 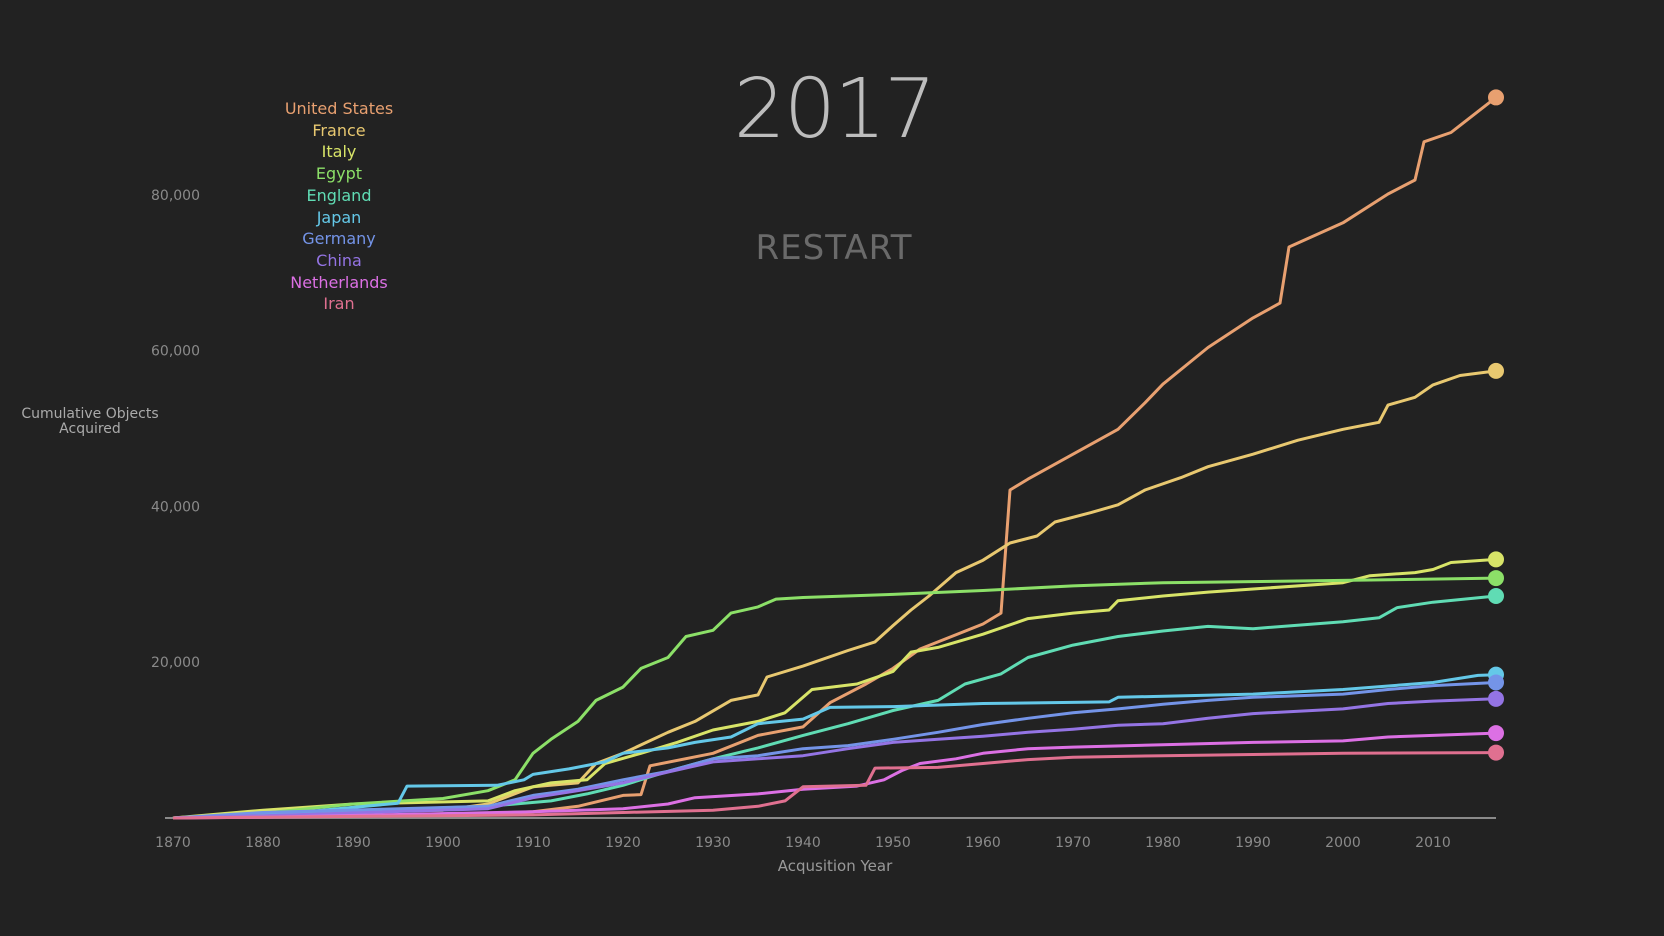 I want to click on x-tick-label: 1990, so click(x=1253, y=843).